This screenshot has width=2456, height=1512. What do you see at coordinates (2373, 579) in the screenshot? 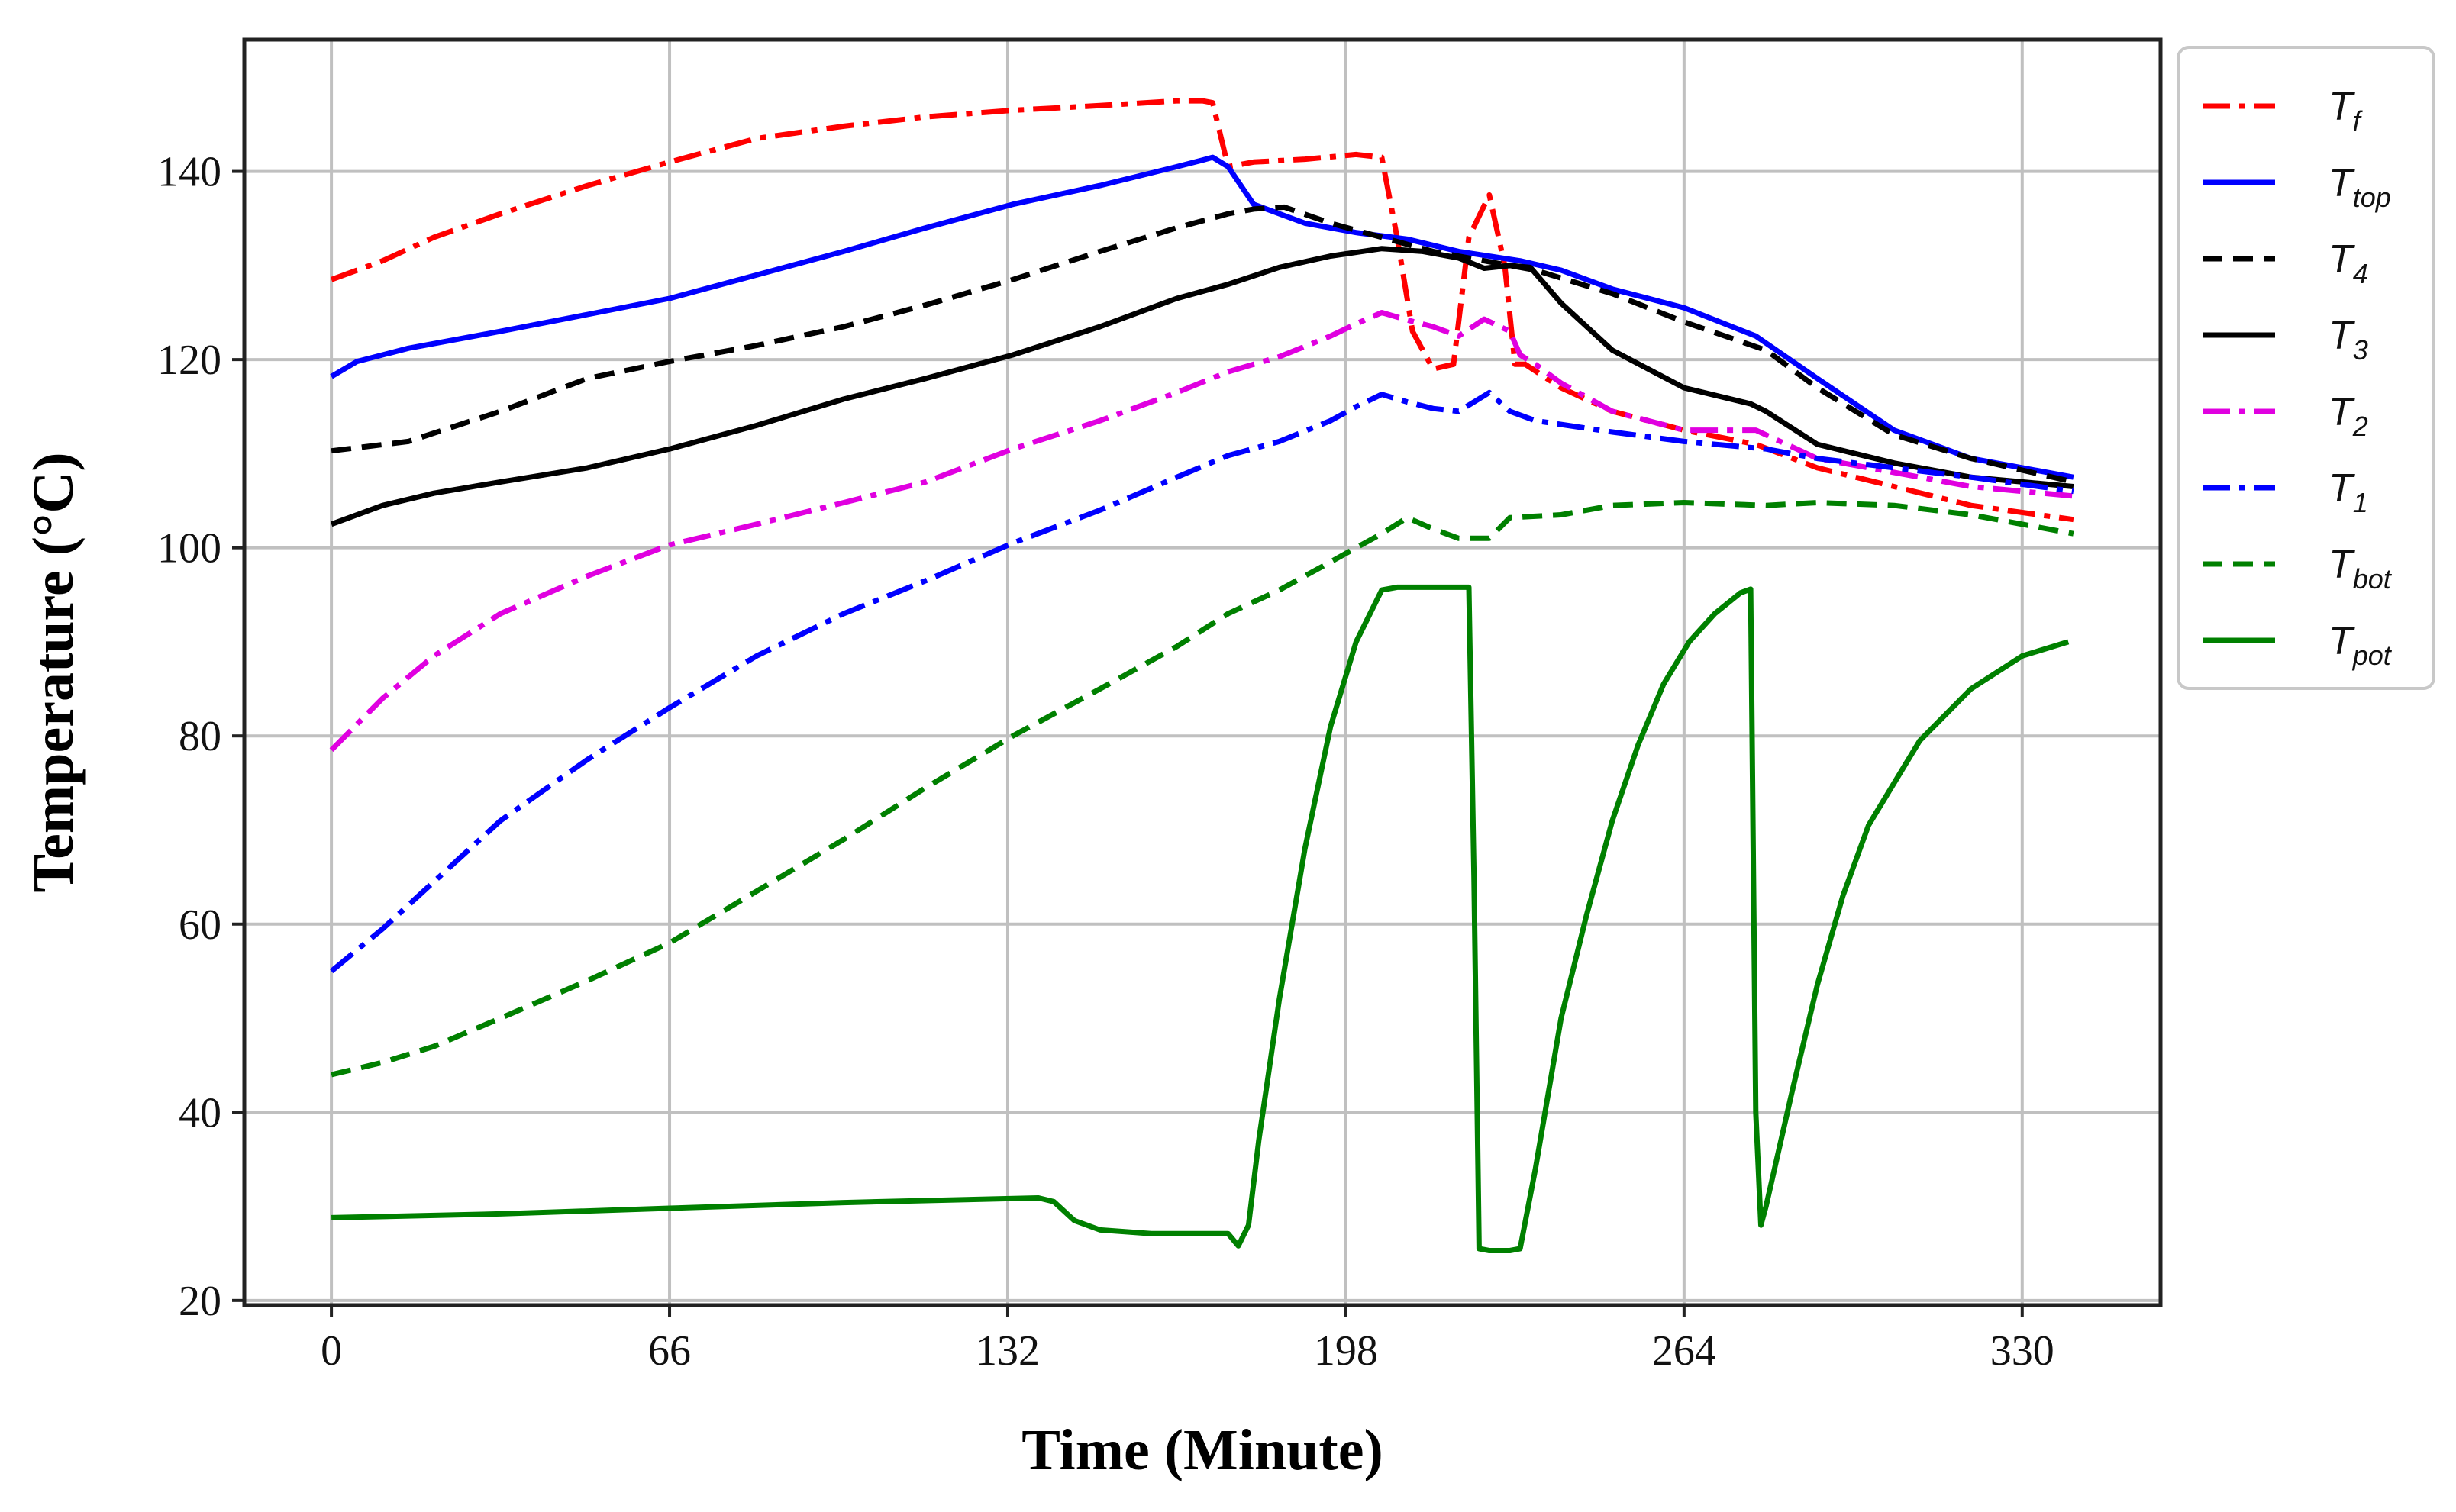
I see `legend-label-sub: bot` at bounding box center [2373, 579].